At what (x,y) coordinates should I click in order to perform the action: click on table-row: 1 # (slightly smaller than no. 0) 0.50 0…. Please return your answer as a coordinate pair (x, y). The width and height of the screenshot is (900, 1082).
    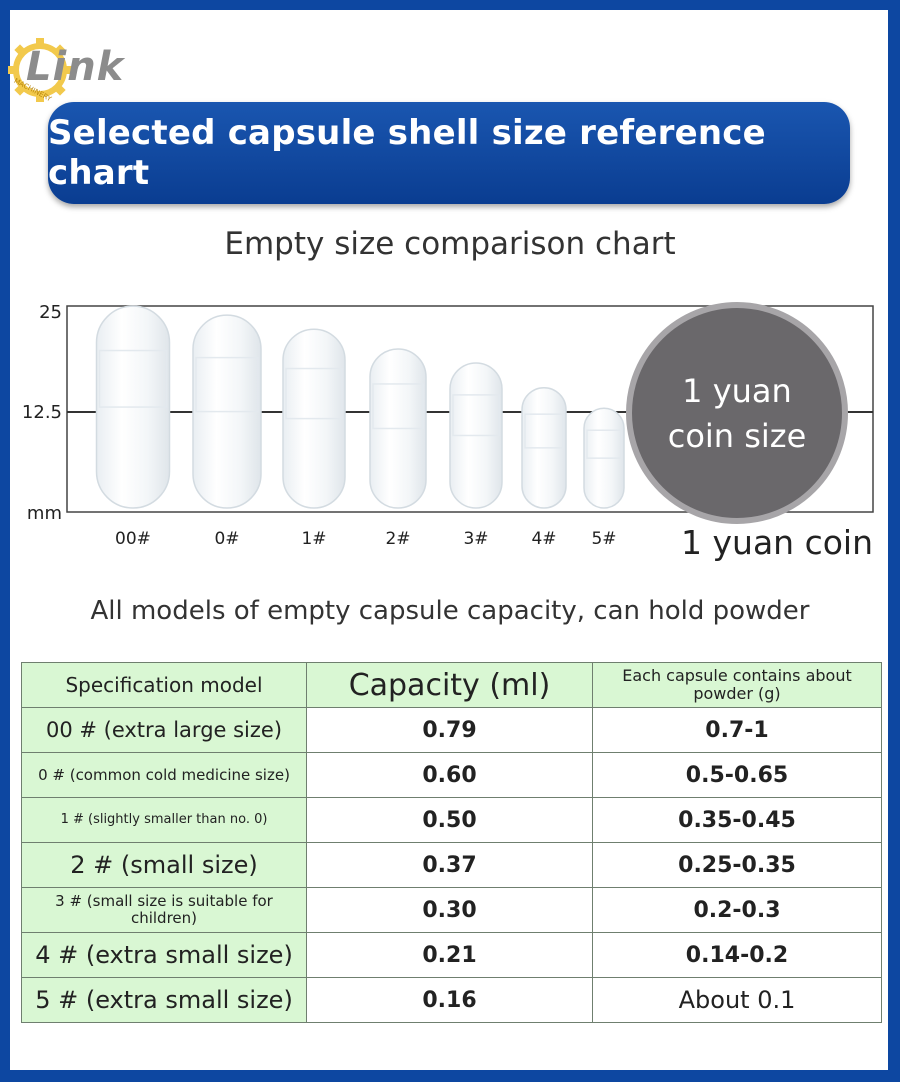
    Looking at the image, I should click on (451, 820).